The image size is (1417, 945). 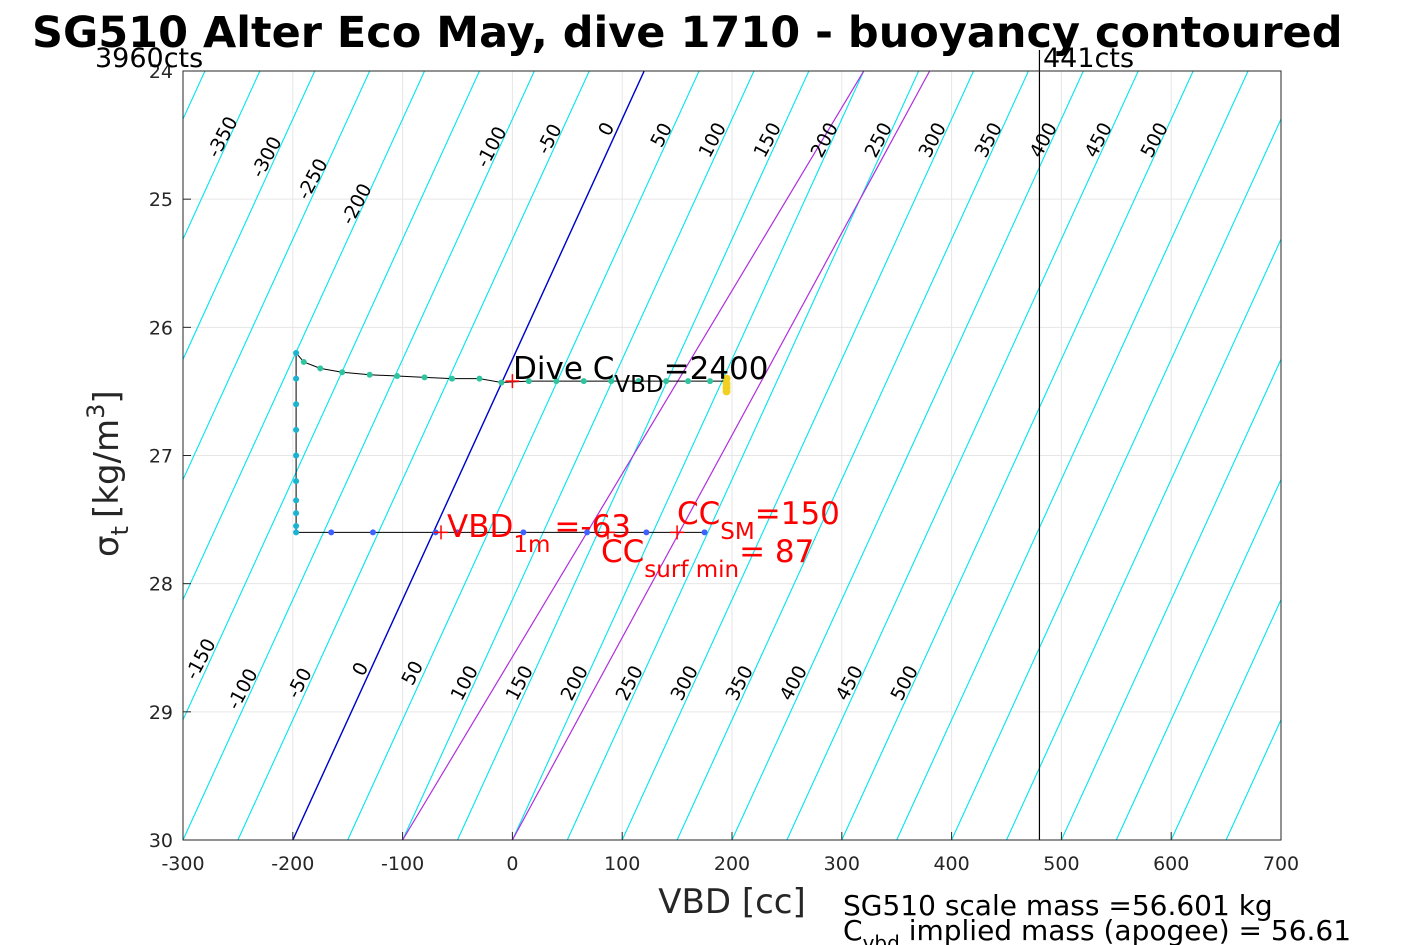 What do you see at coordinates (512, 381) in the screenshot?
I see `marker-dive-cvbd` at bounding box center [512, 381].